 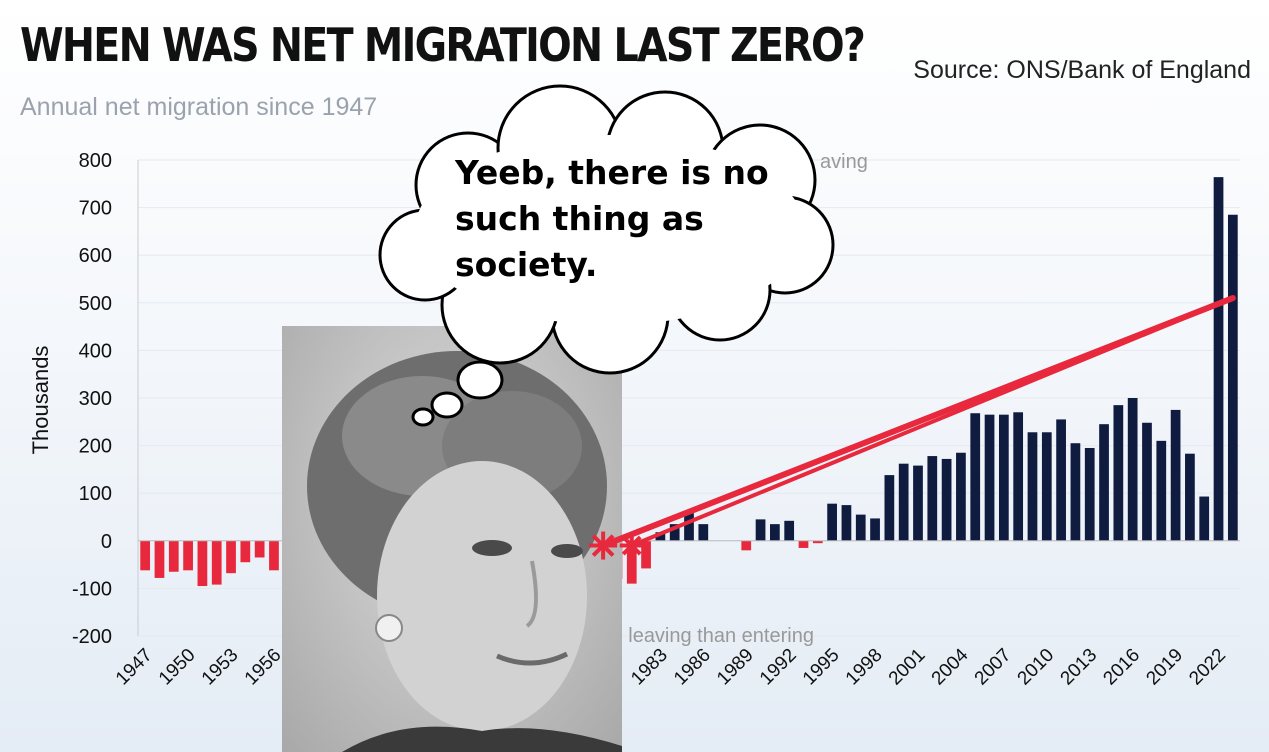 I want to click on y-tick-label: -200, so click(x=92, y=637).